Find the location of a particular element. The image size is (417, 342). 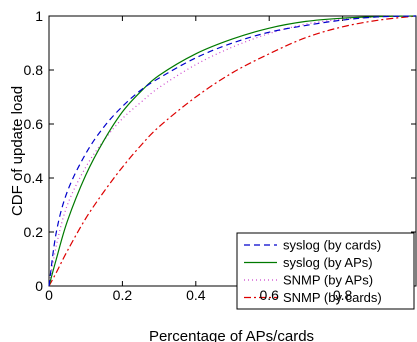

x-tick-label: 0.2 is located at coordinates (123, 295).